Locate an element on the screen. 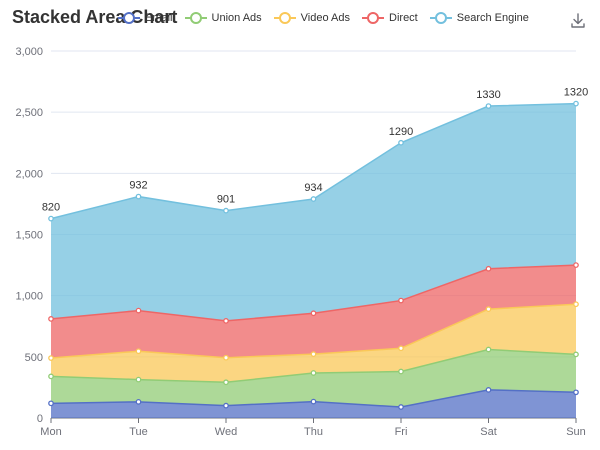 The image size is (600, 450). data-label: 820 is located at coordinates (51, 208).